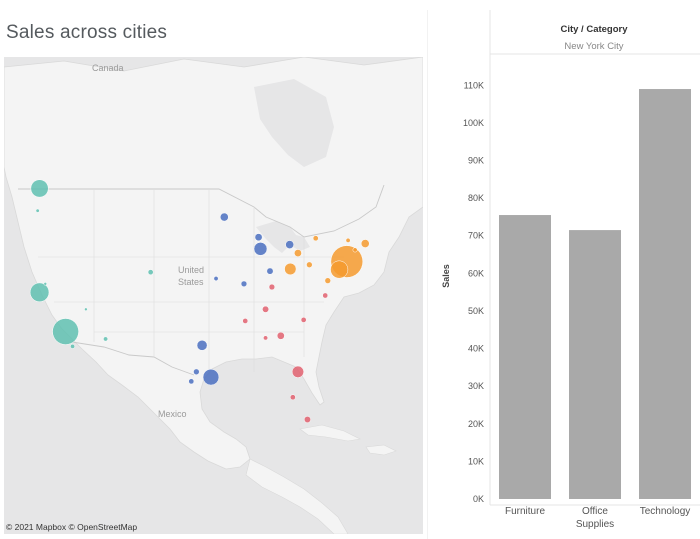  I want to click on dashboard-title: Sales across cities, so click(87, 32).